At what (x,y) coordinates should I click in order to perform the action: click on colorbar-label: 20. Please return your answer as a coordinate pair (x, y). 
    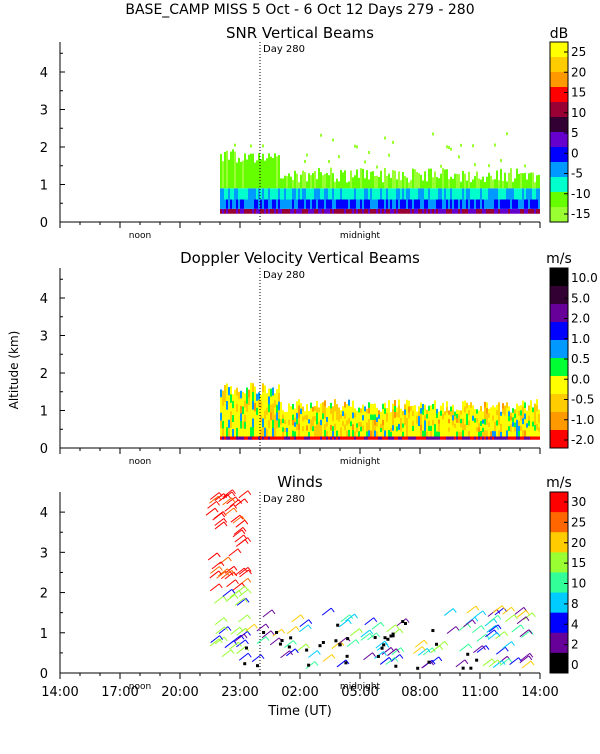
    Looking at the image, I should click on (578, 72).